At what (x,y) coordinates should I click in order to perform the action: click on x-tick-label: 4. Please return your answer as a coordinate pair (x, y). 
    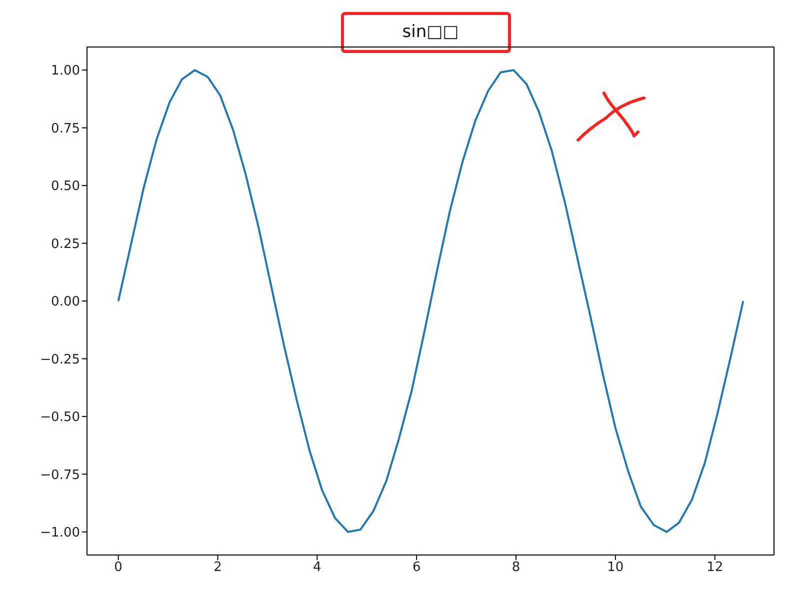
    Looking at the image, I should click on (317, 568).